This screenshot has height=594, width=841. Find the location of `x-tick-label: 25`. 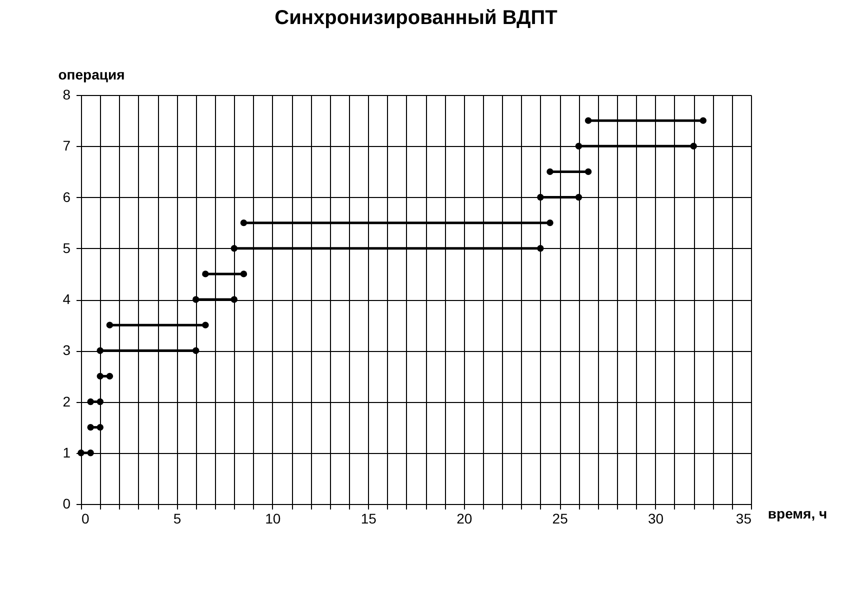

x-tick-label: 25 is located at coordinates (560, 518).